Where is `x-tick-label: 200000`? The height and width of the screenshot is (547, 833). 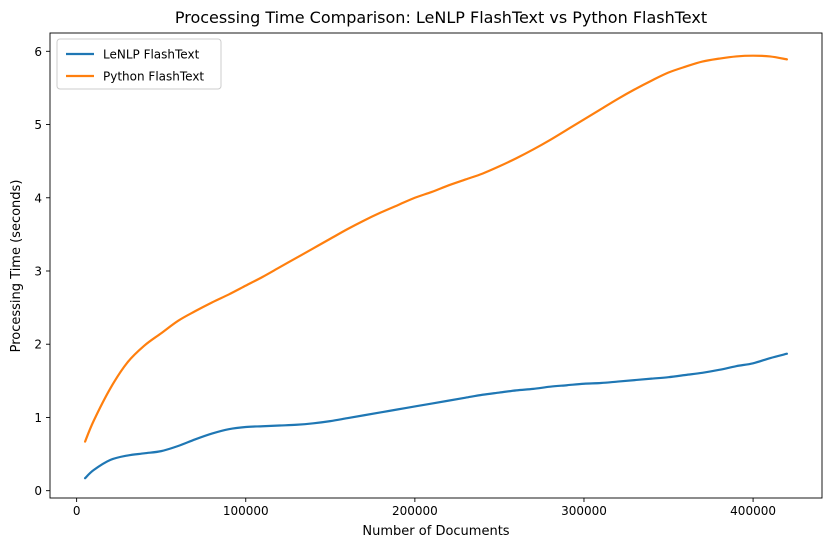
x-tick-label: 200000 is located at coordinates (415, 511).